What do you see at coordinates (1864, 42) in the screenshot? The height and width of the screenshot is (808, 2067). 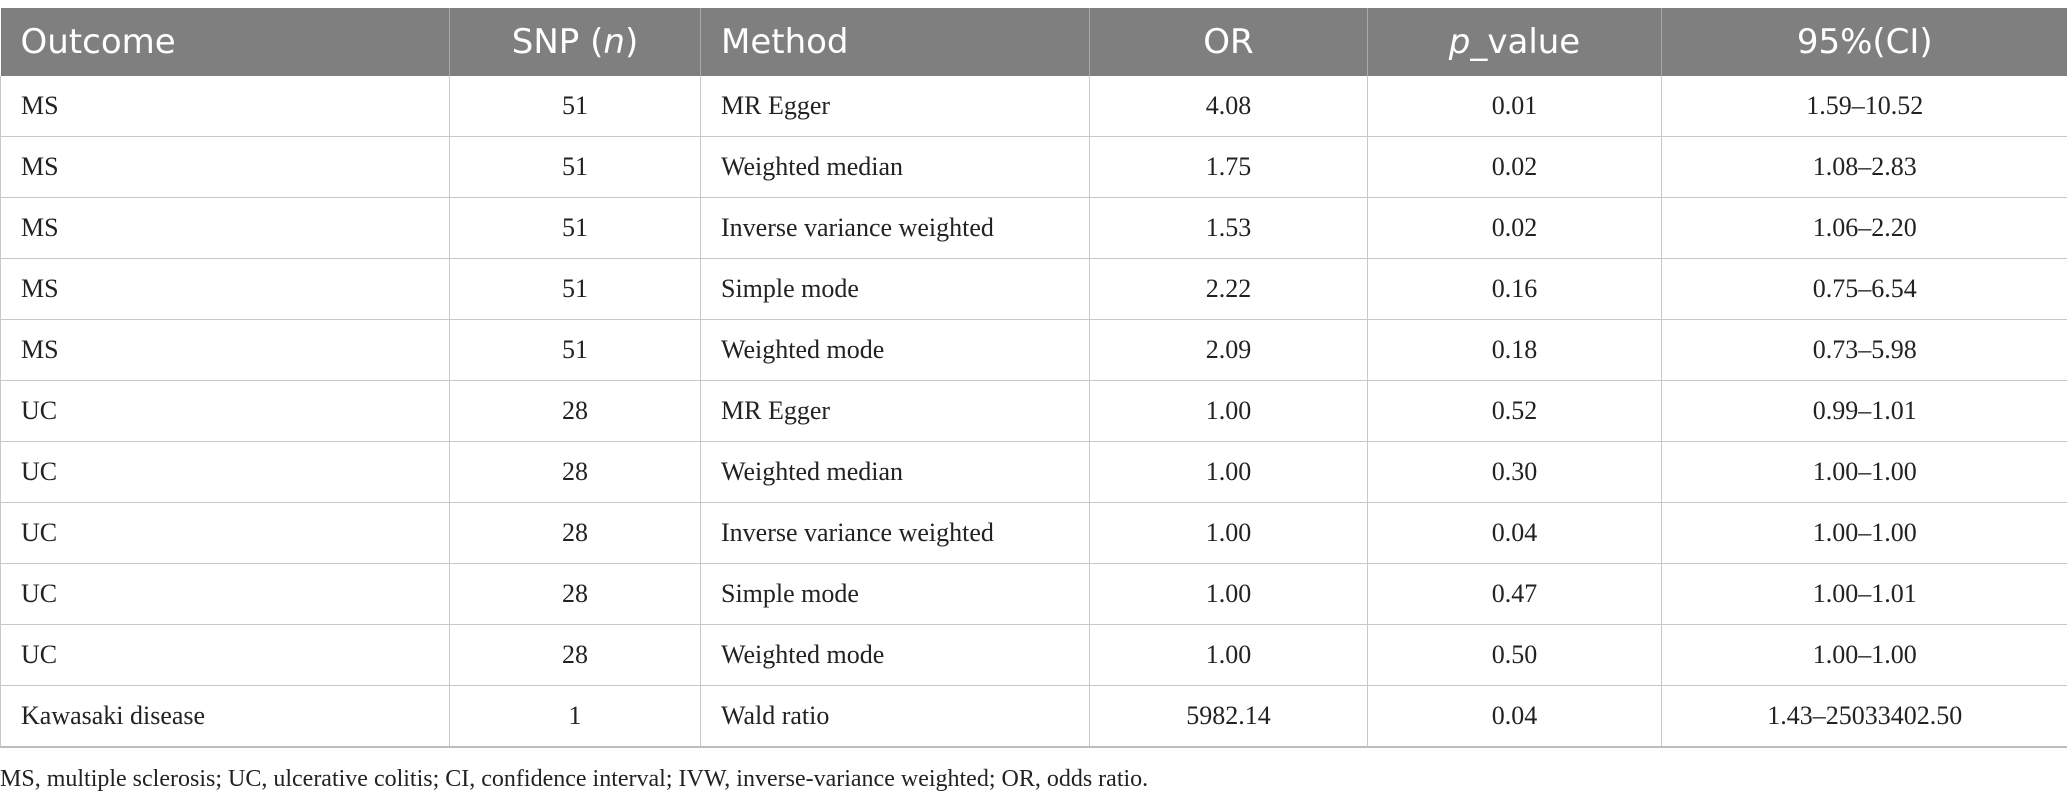 I see `header-ci: 95%(CI)` at bounding box center [1864, 42].